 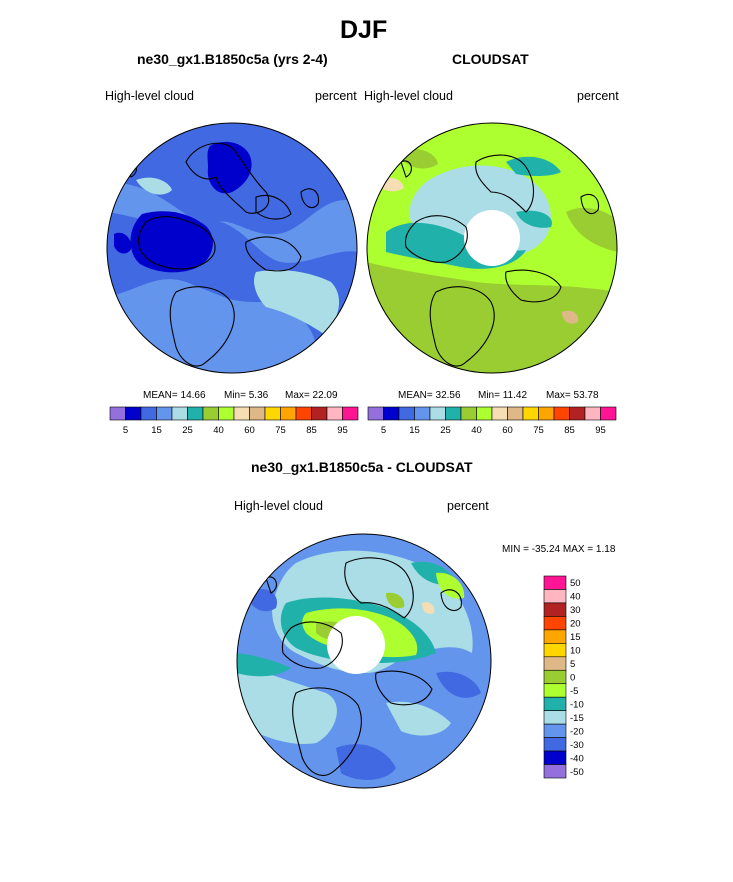 What do you see at coordinates (362, 467) in the screenshot?
I see `panel-3-title: ne30_gx1.B1850c5a - CLOUDSAT` at bounding box center [362, 467].